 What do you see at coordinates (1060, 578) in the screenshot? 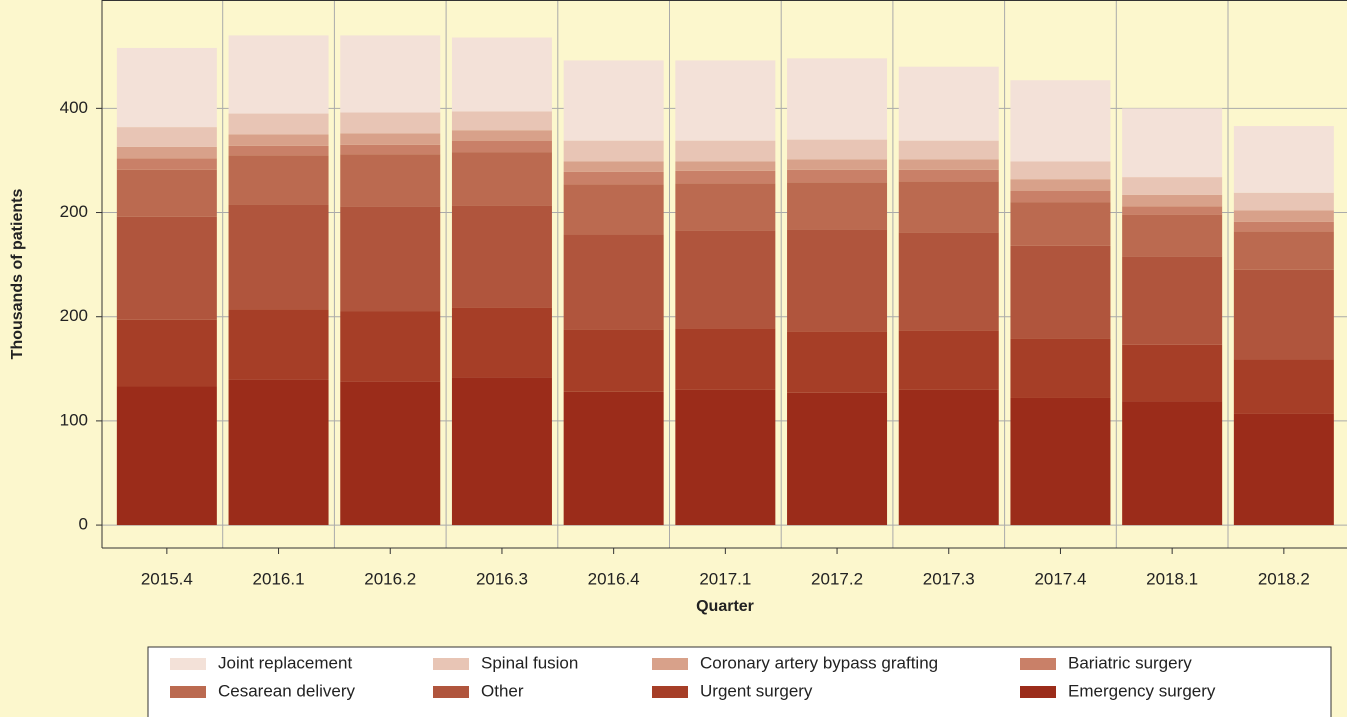
I see `x-tick-label: 2017.4` at bounding box center [1060, 578].